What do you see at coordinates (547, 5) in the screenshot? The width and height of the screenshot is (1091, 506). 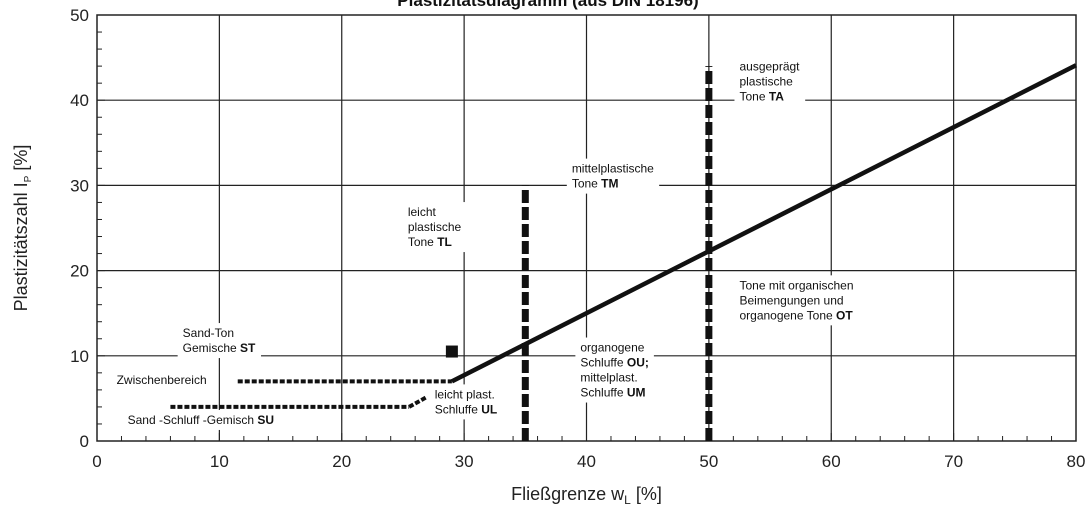 I see `chart-title: Plastizitätsdiagramm (aus DIN 18196)` at bounding box center [547, 5].